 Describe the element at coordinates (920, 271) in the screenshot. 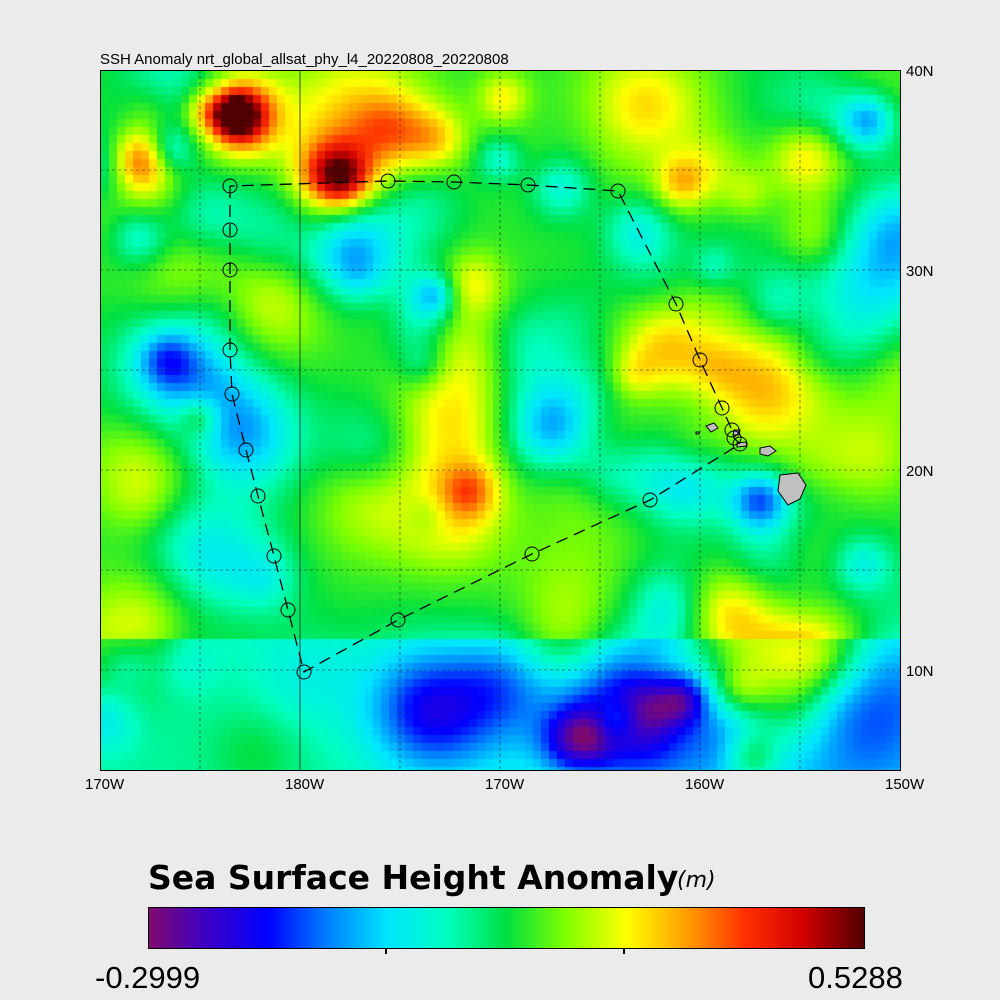

I see `lat-label: 30N` at that location.